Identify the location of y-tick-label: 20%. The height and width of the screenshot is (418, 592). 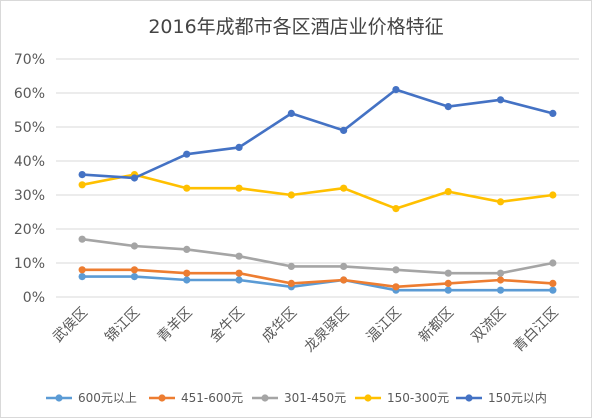
(29, 230).